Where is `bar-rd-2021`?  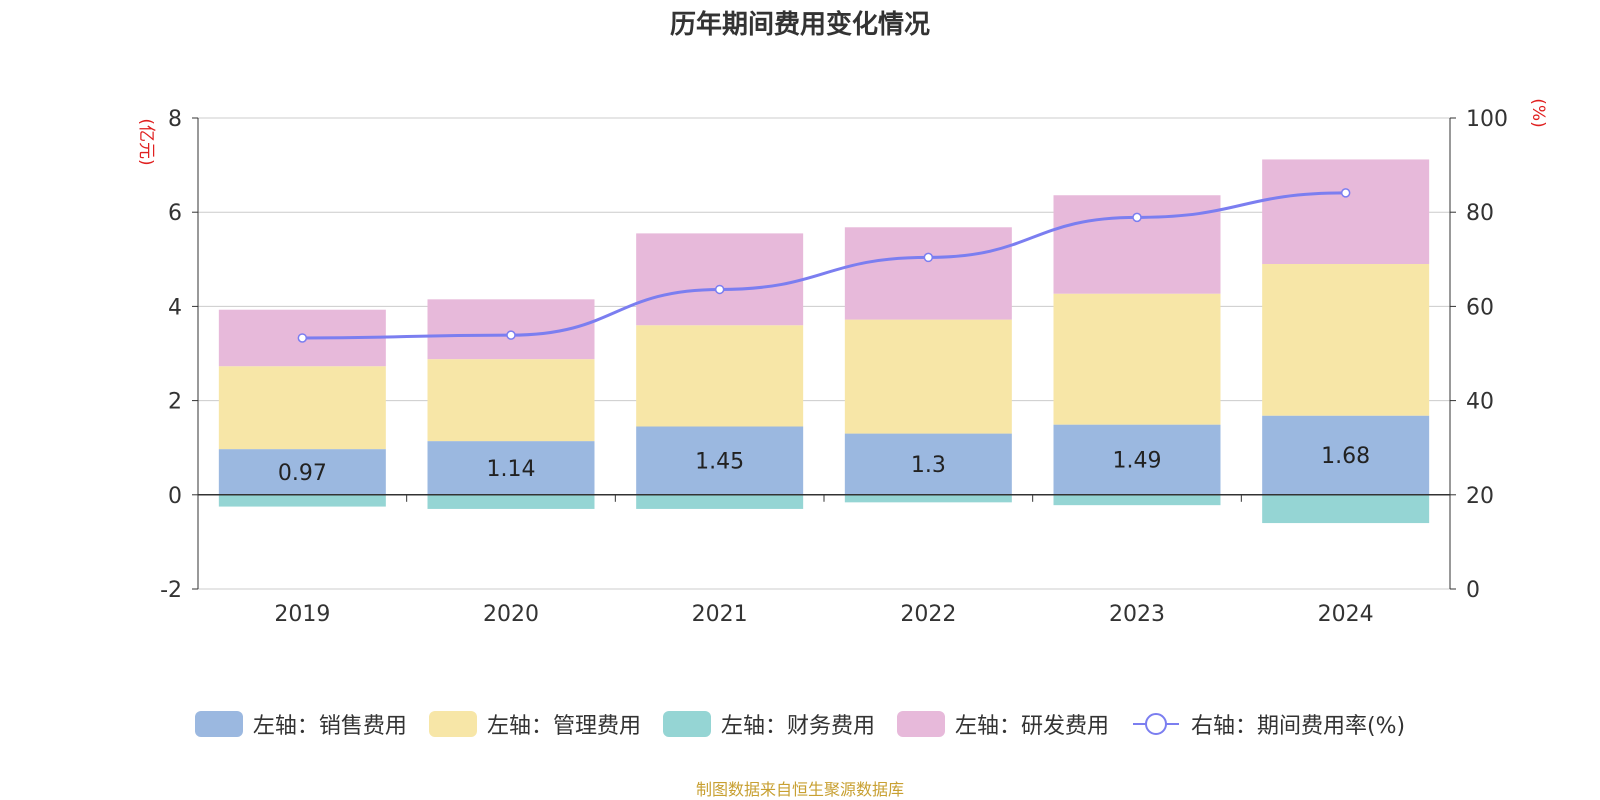 bar-rd-2021 is located at coordinates (720, 279).